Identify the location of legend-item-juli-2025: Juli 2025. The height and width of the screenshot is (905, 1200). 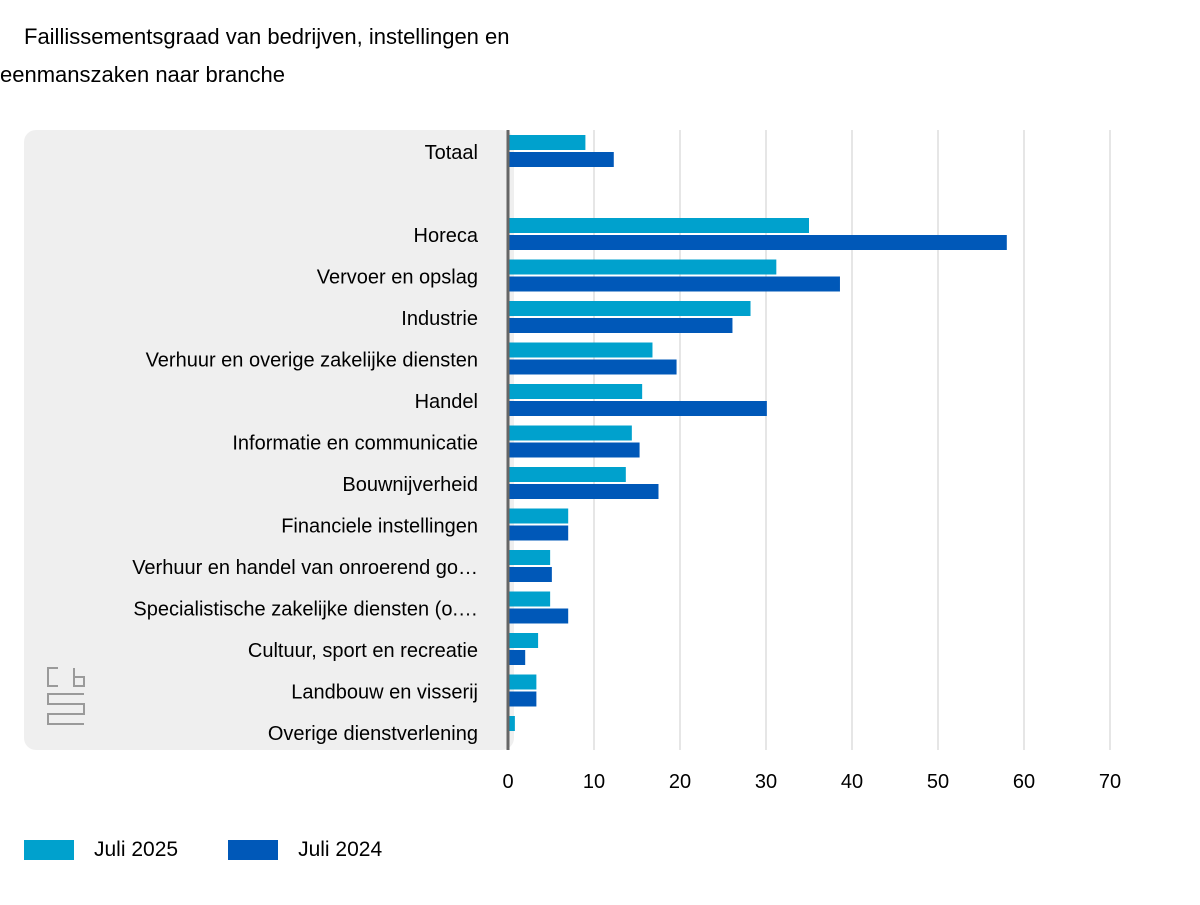
(101, 850).